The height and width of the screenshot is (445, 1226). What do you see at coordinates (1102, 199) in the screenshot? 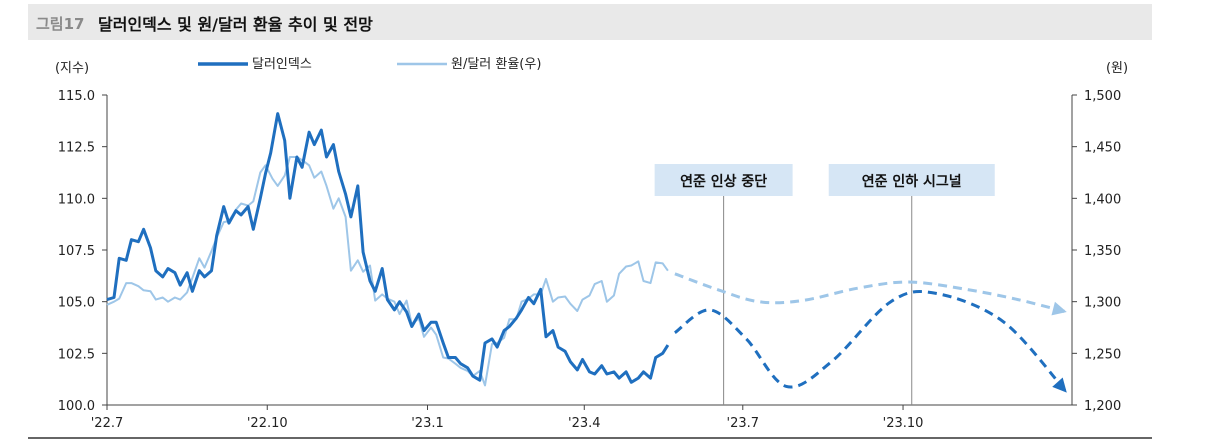
I see `y-right-tick-label: 1,400` at bounding box center [1102, 199].